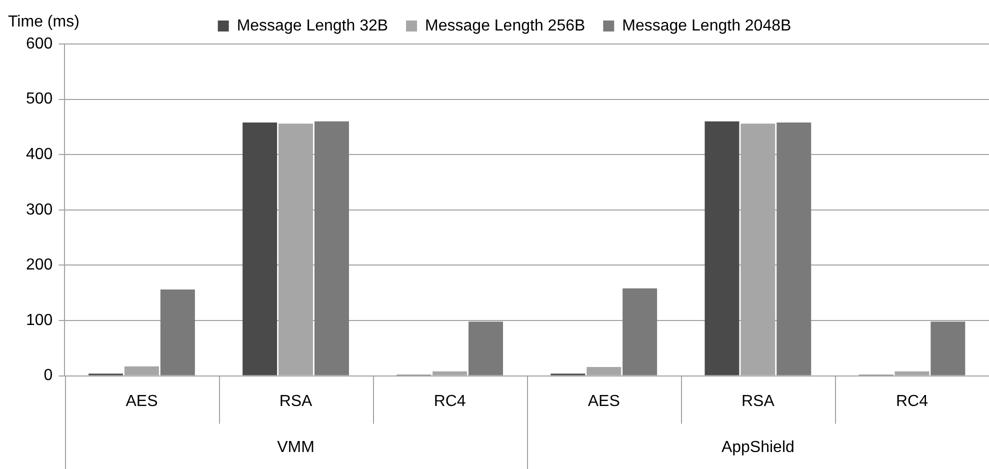 This screenshot has height=469, width=989. I want to click on y-tick-label: 100, so click(39, 320).